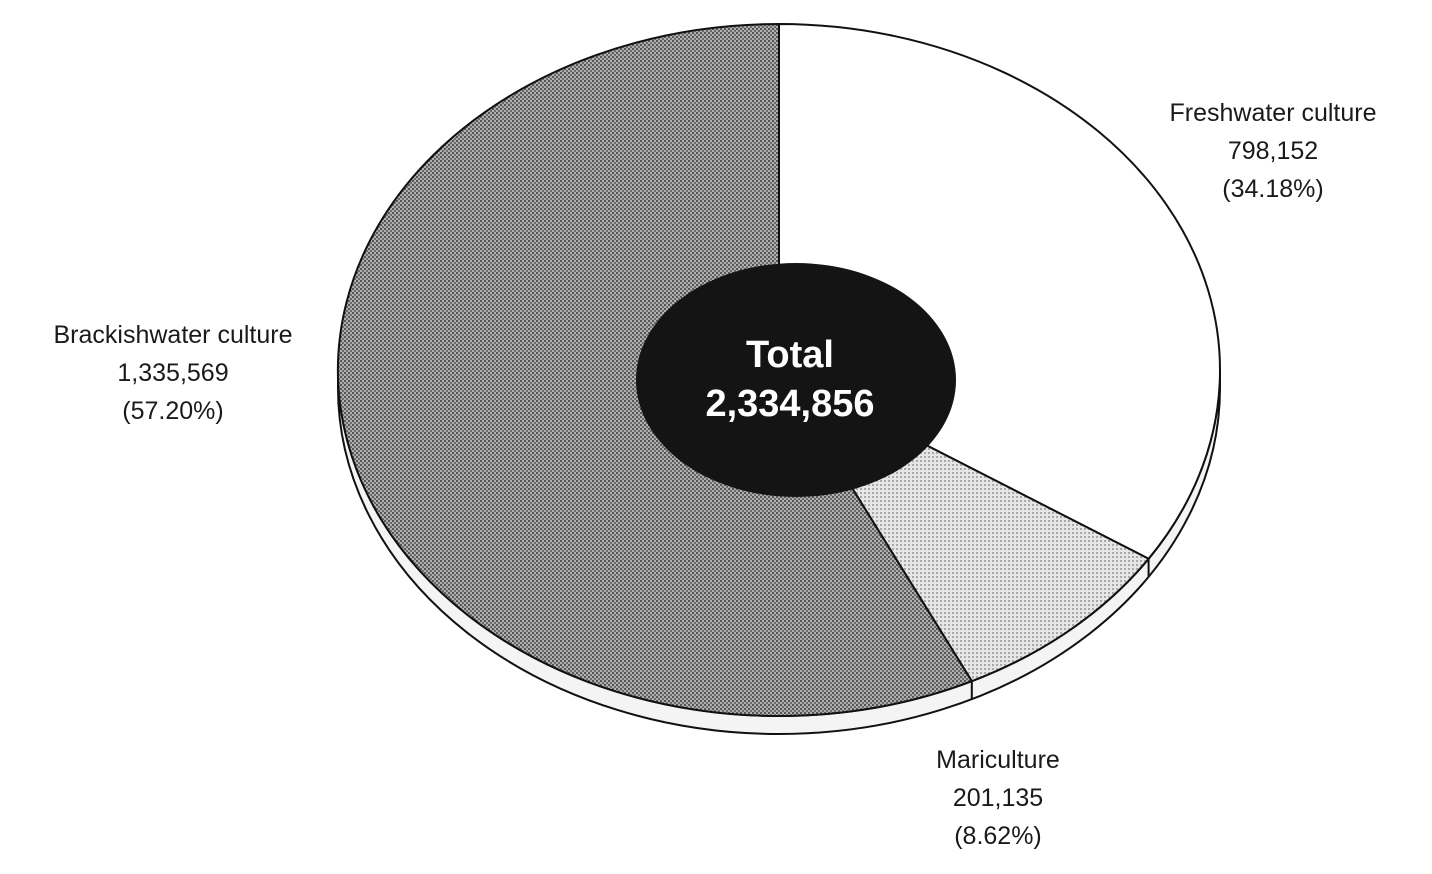 The image size is (1432, 874). I want to click on slice-label-freshwater: Freshwater culture 798,152 (34.18%), so click(1273, 151).